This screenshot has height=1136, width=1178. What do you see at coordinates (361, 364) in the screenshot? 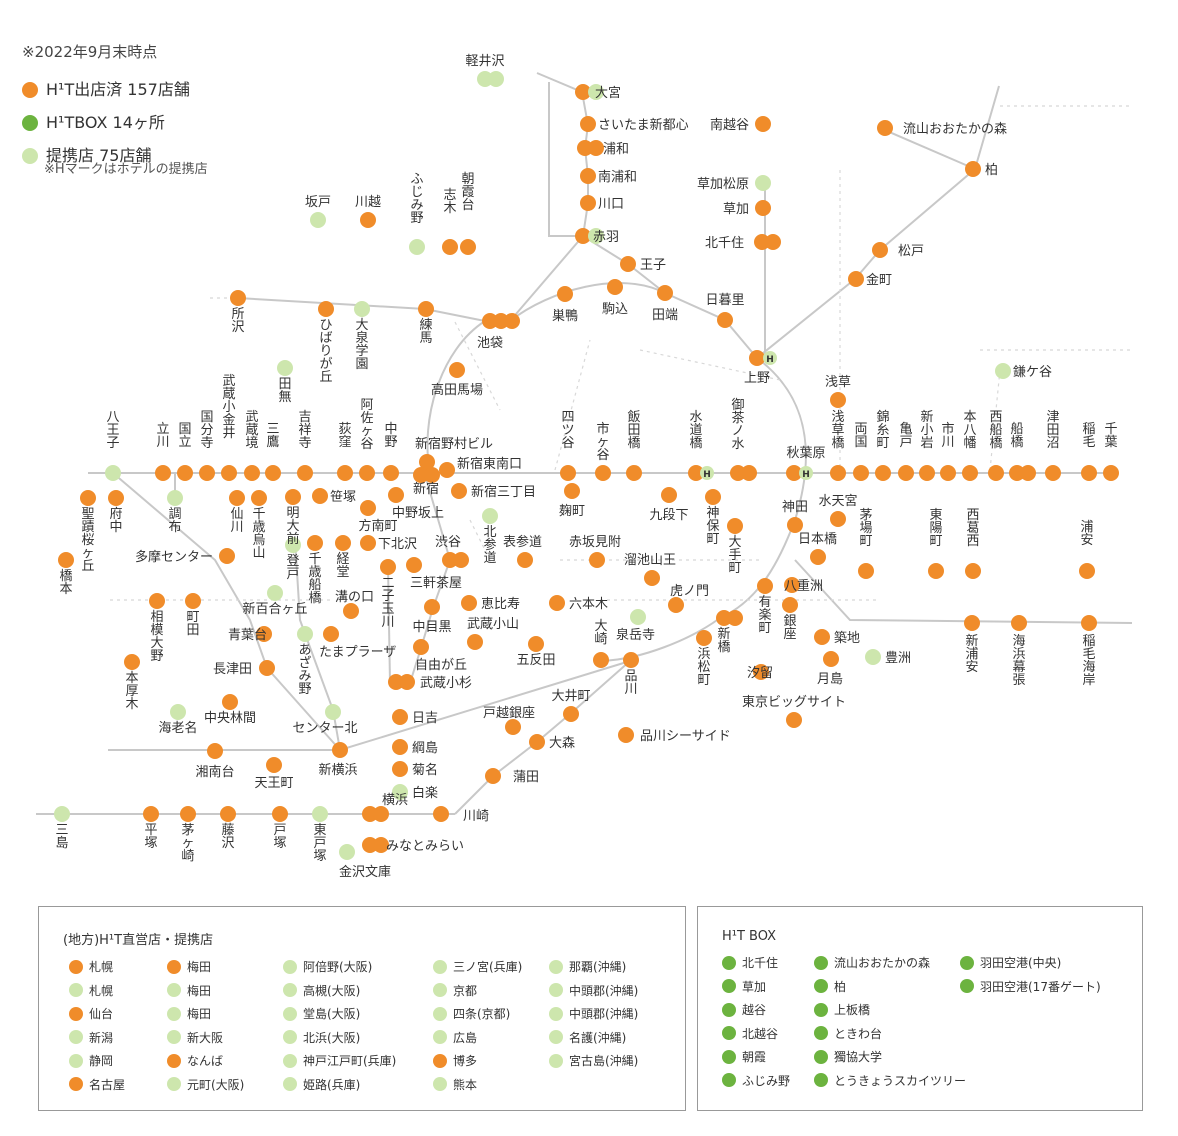
I see `label-char: 園` at bounding box center [361, 364].